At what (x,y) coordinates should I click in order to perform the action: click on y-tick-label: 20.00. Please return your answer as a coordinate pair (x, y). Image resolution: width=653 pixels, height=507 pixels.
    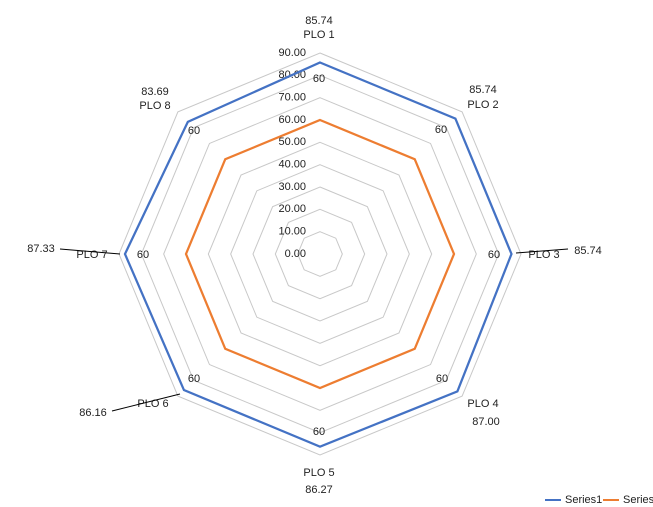
    Looking at the image, I should click on (292, 209).